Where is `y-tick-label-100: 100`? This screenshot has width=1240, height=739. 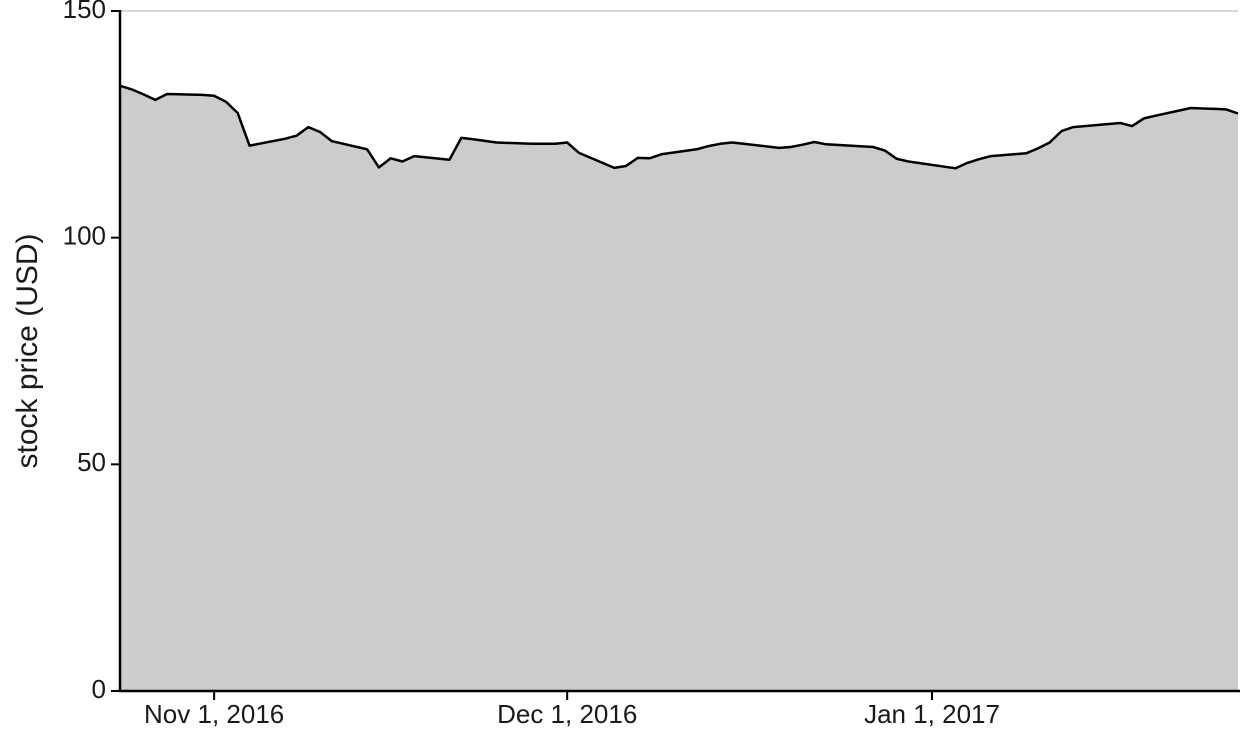
y-tick-label-100: 100 is located at coordinates (84, 236).